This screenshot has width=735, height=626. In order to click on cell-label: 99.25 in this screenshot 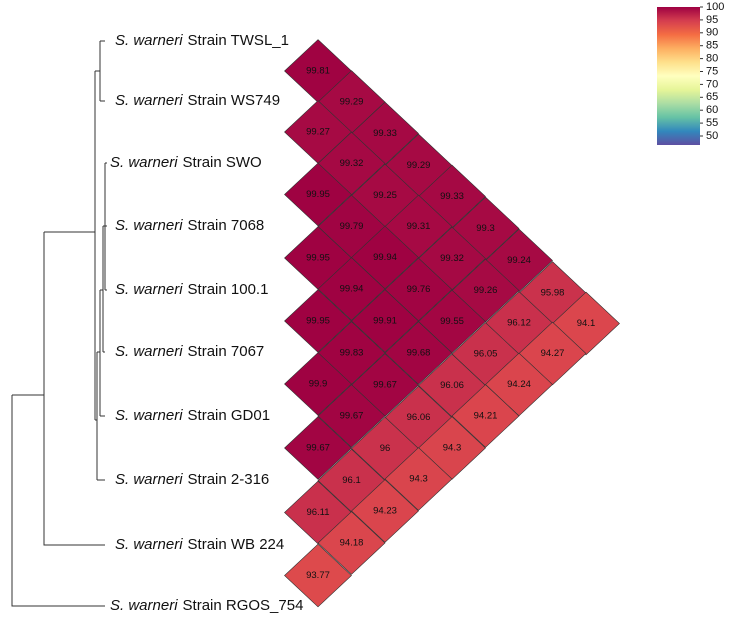, I will do `click(385, 195)`.